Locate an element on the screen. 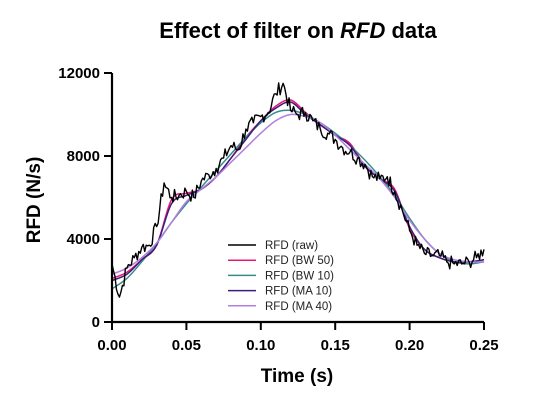 This screenshot has width=541, height=405. x-tick-label: 0.20 is located at coordinates (409, 345).